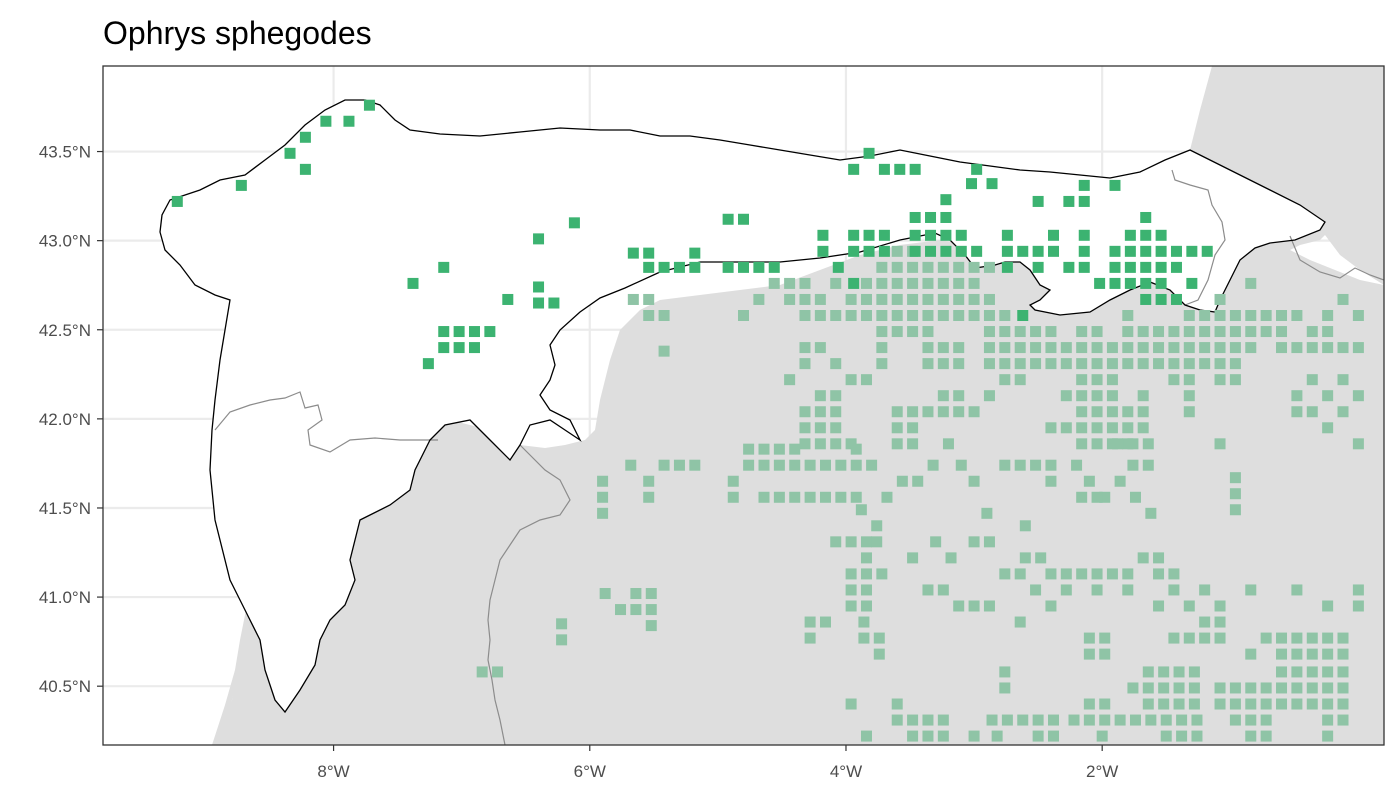 The width and height of the screenshot is (1400, 800). I want to click on x-axis: 8°W 6°W 4°W 2°W, so click(717, 763).